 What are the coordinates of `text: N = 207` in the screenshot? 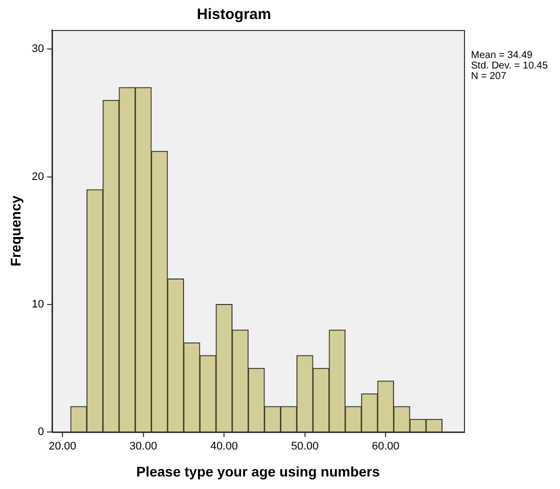 It's located at (489, 76).